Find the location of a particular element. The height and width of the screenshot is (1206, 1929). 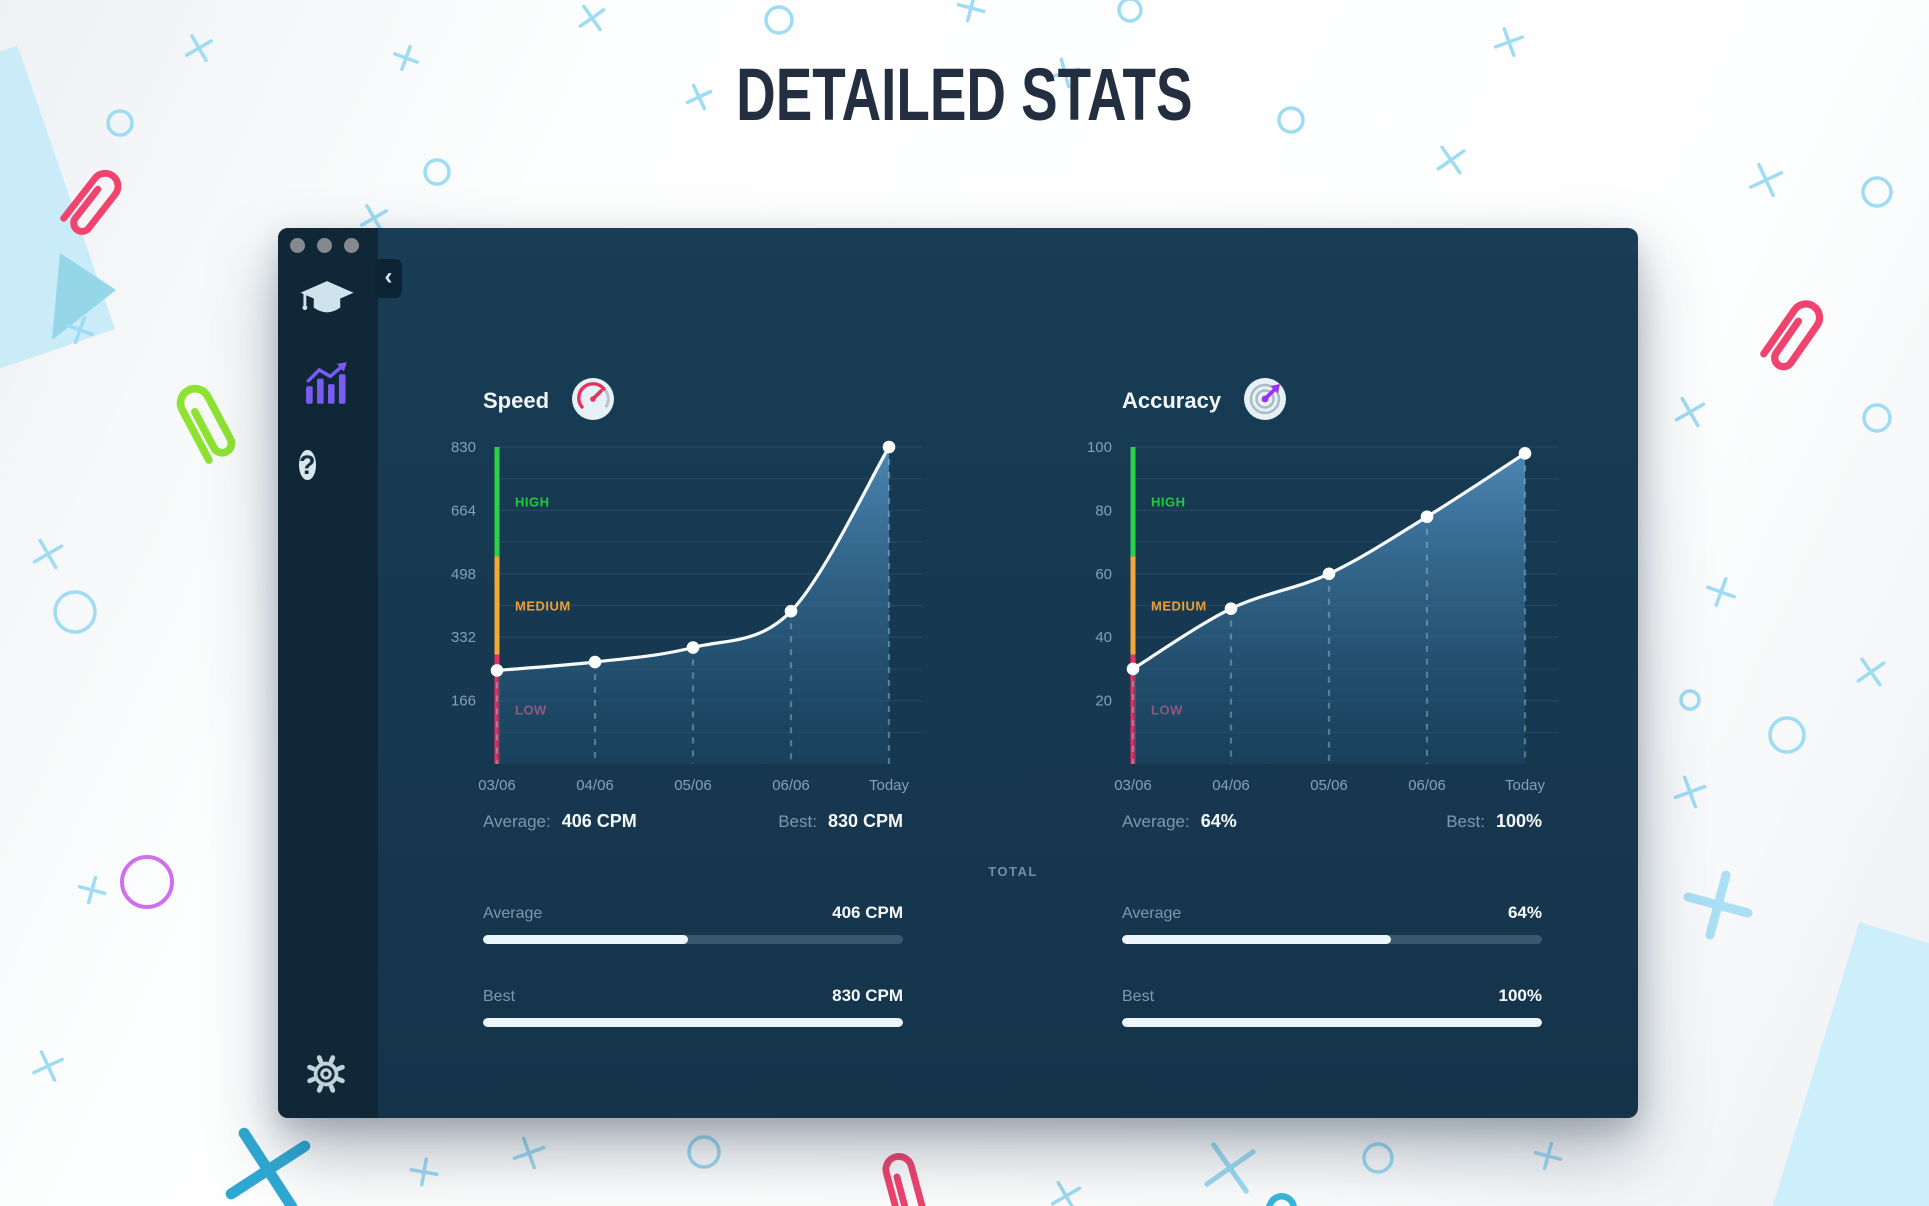

accuracy-panel-title: Accuracy is located at coordinates (1172, 400).